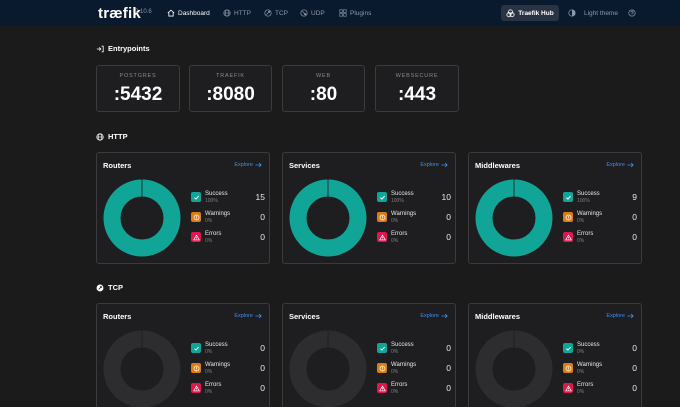  Describe the element at coordinates (634, 197) in the screenshot. I see `legend-count: 9` at that location.